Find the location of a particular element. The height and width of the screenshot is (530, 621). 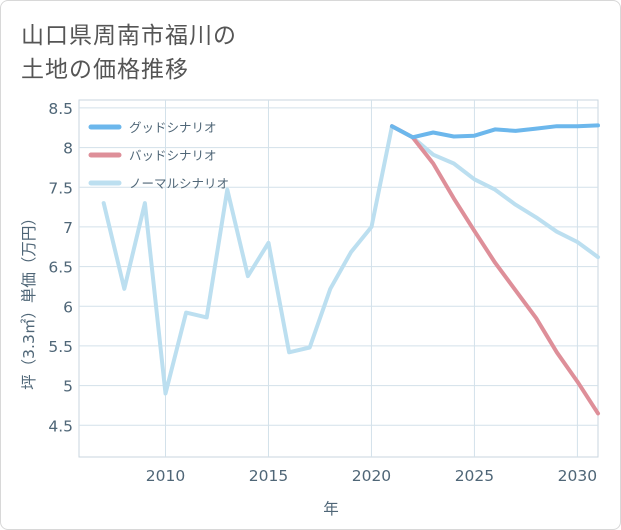

series-line-good is located at coordinates (495, 131).